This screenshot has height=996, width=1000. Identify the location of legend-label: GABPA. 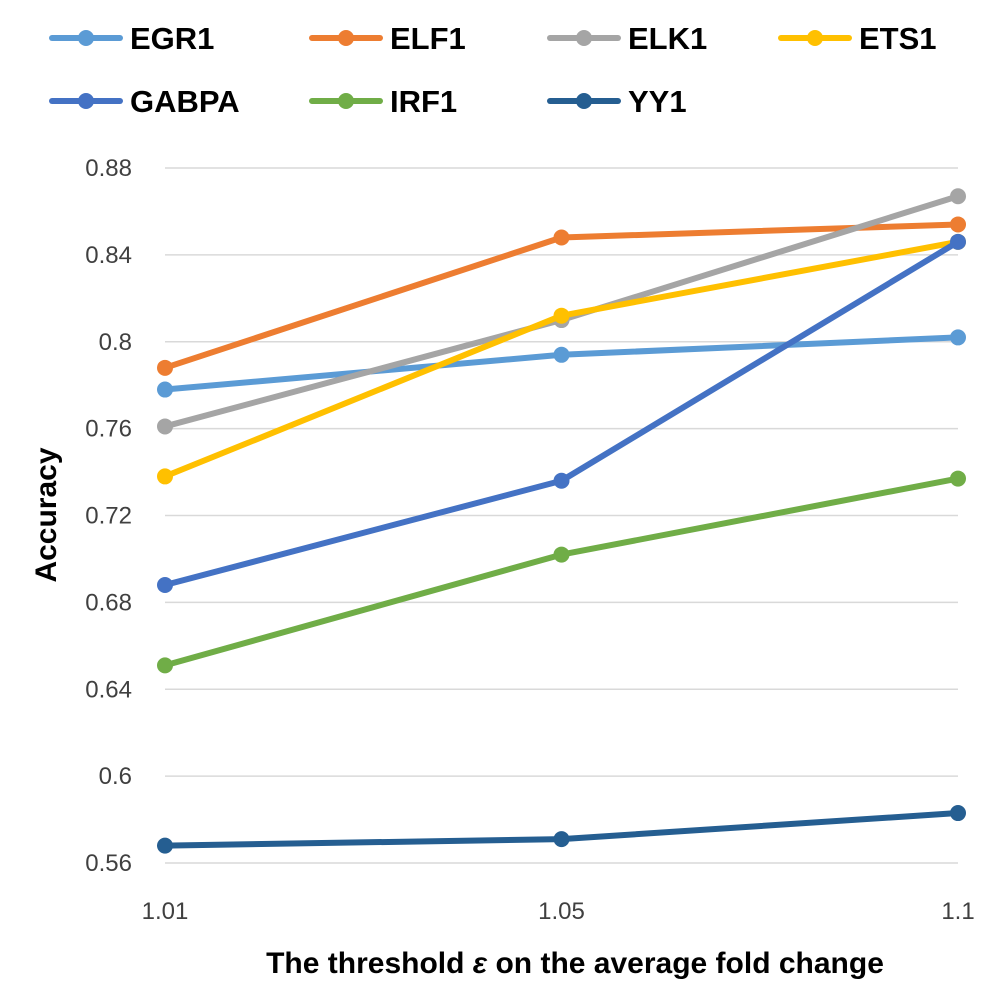
(185, 101).